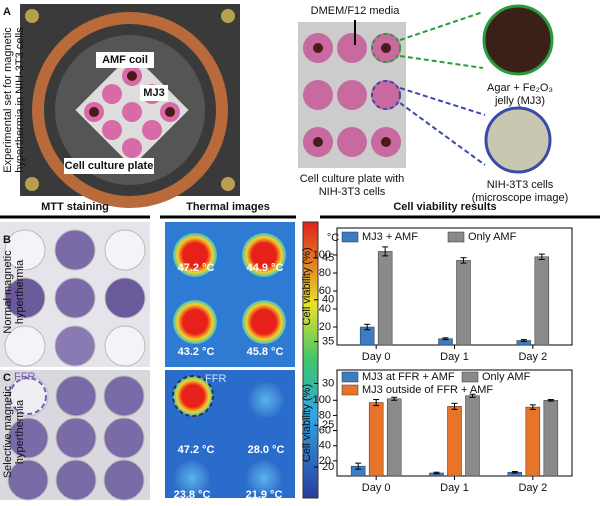 The width and height of the screenshot is (600, 506). Describe the element at coordinates (427, 390) in the screenshot. I see `legend-label: MJ3 outside of FFR + AMF` at that location.